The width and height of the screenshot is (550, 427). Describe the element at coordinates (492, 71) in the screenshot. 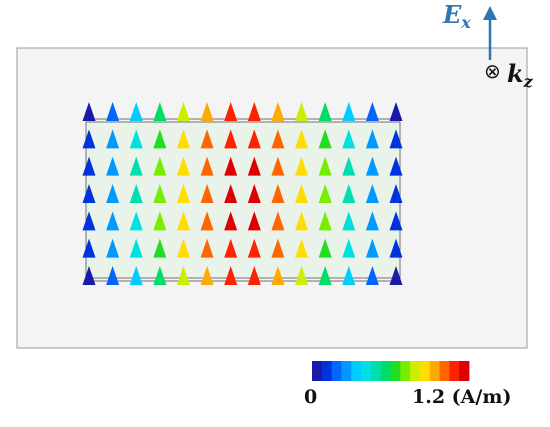

I see `into-page-icon: ⊗` at that location.